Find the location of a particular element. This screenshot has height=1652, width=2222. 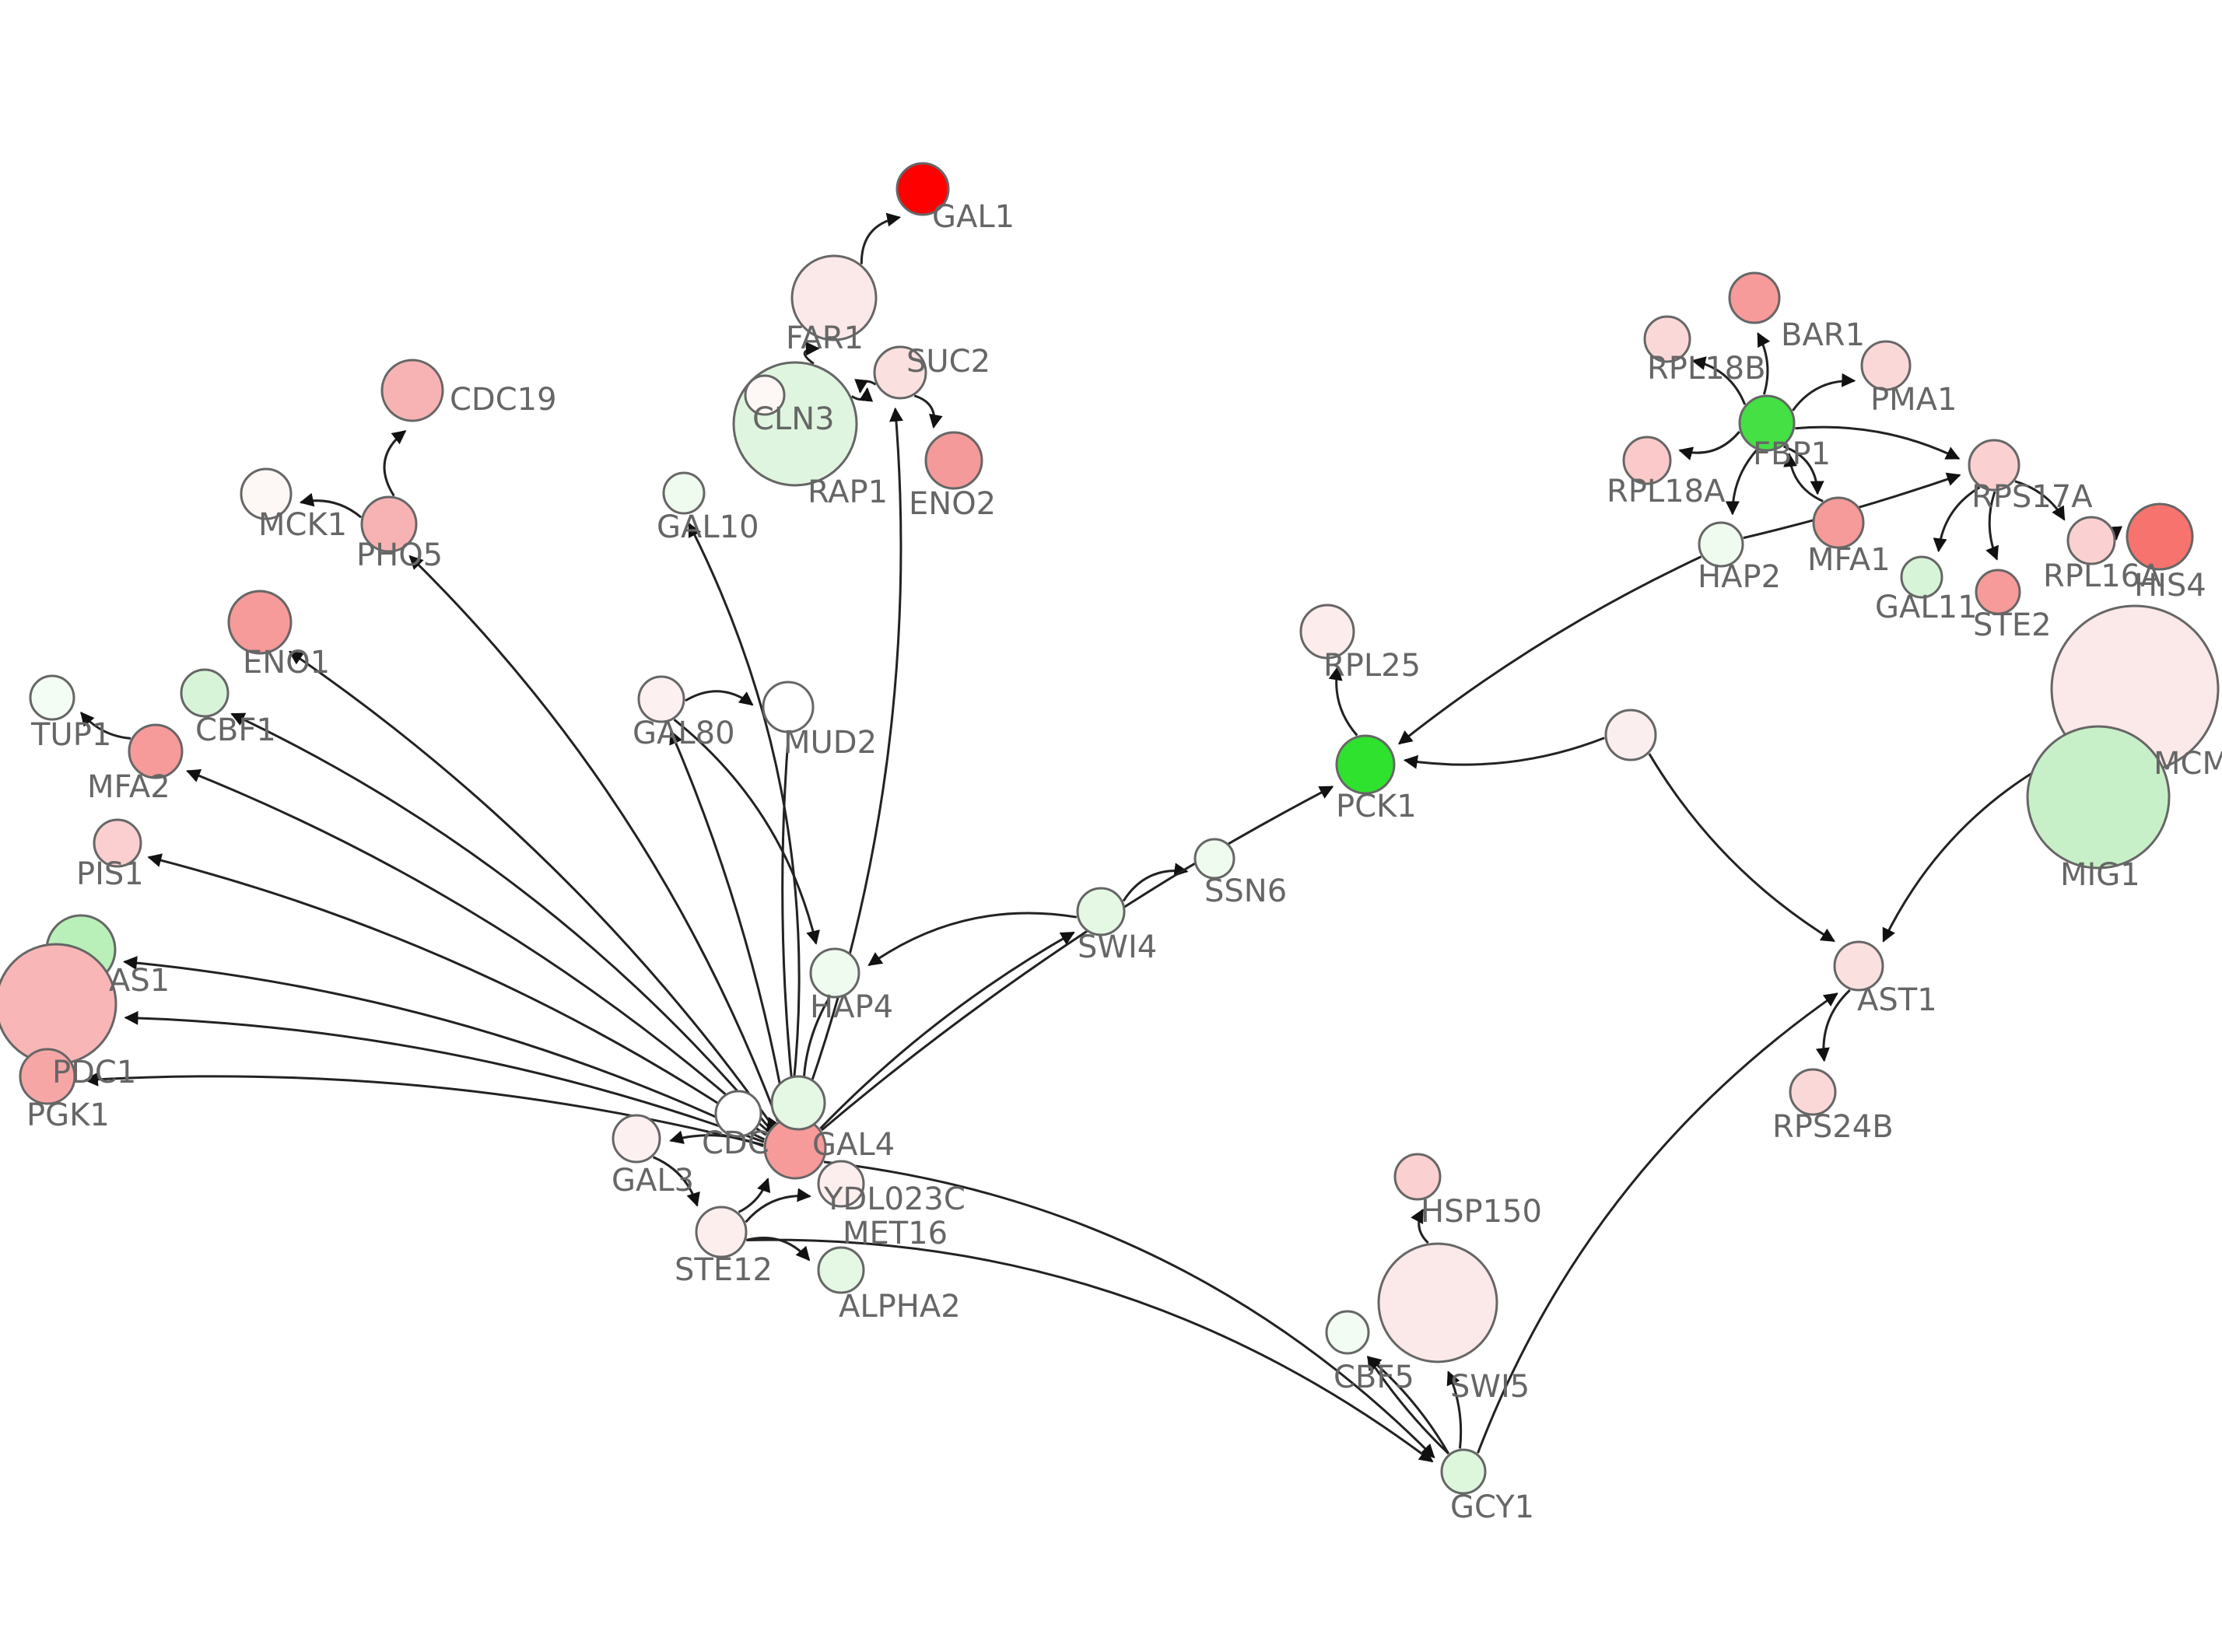

edge-ast1-to-rps24b is located at coordinates (1833, 1025).